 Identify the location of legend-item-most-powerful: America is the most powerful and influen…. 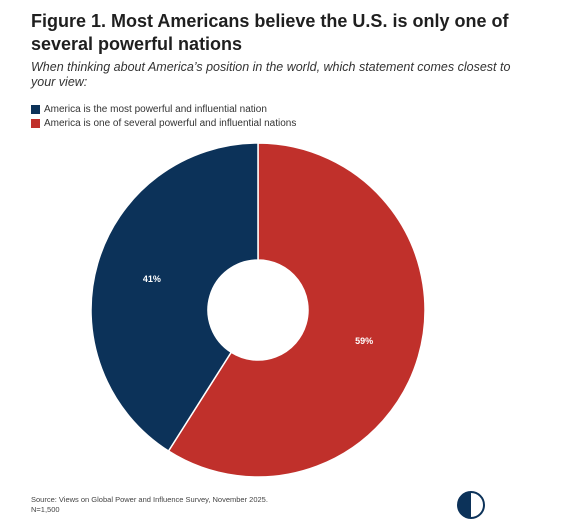
(163, 109).